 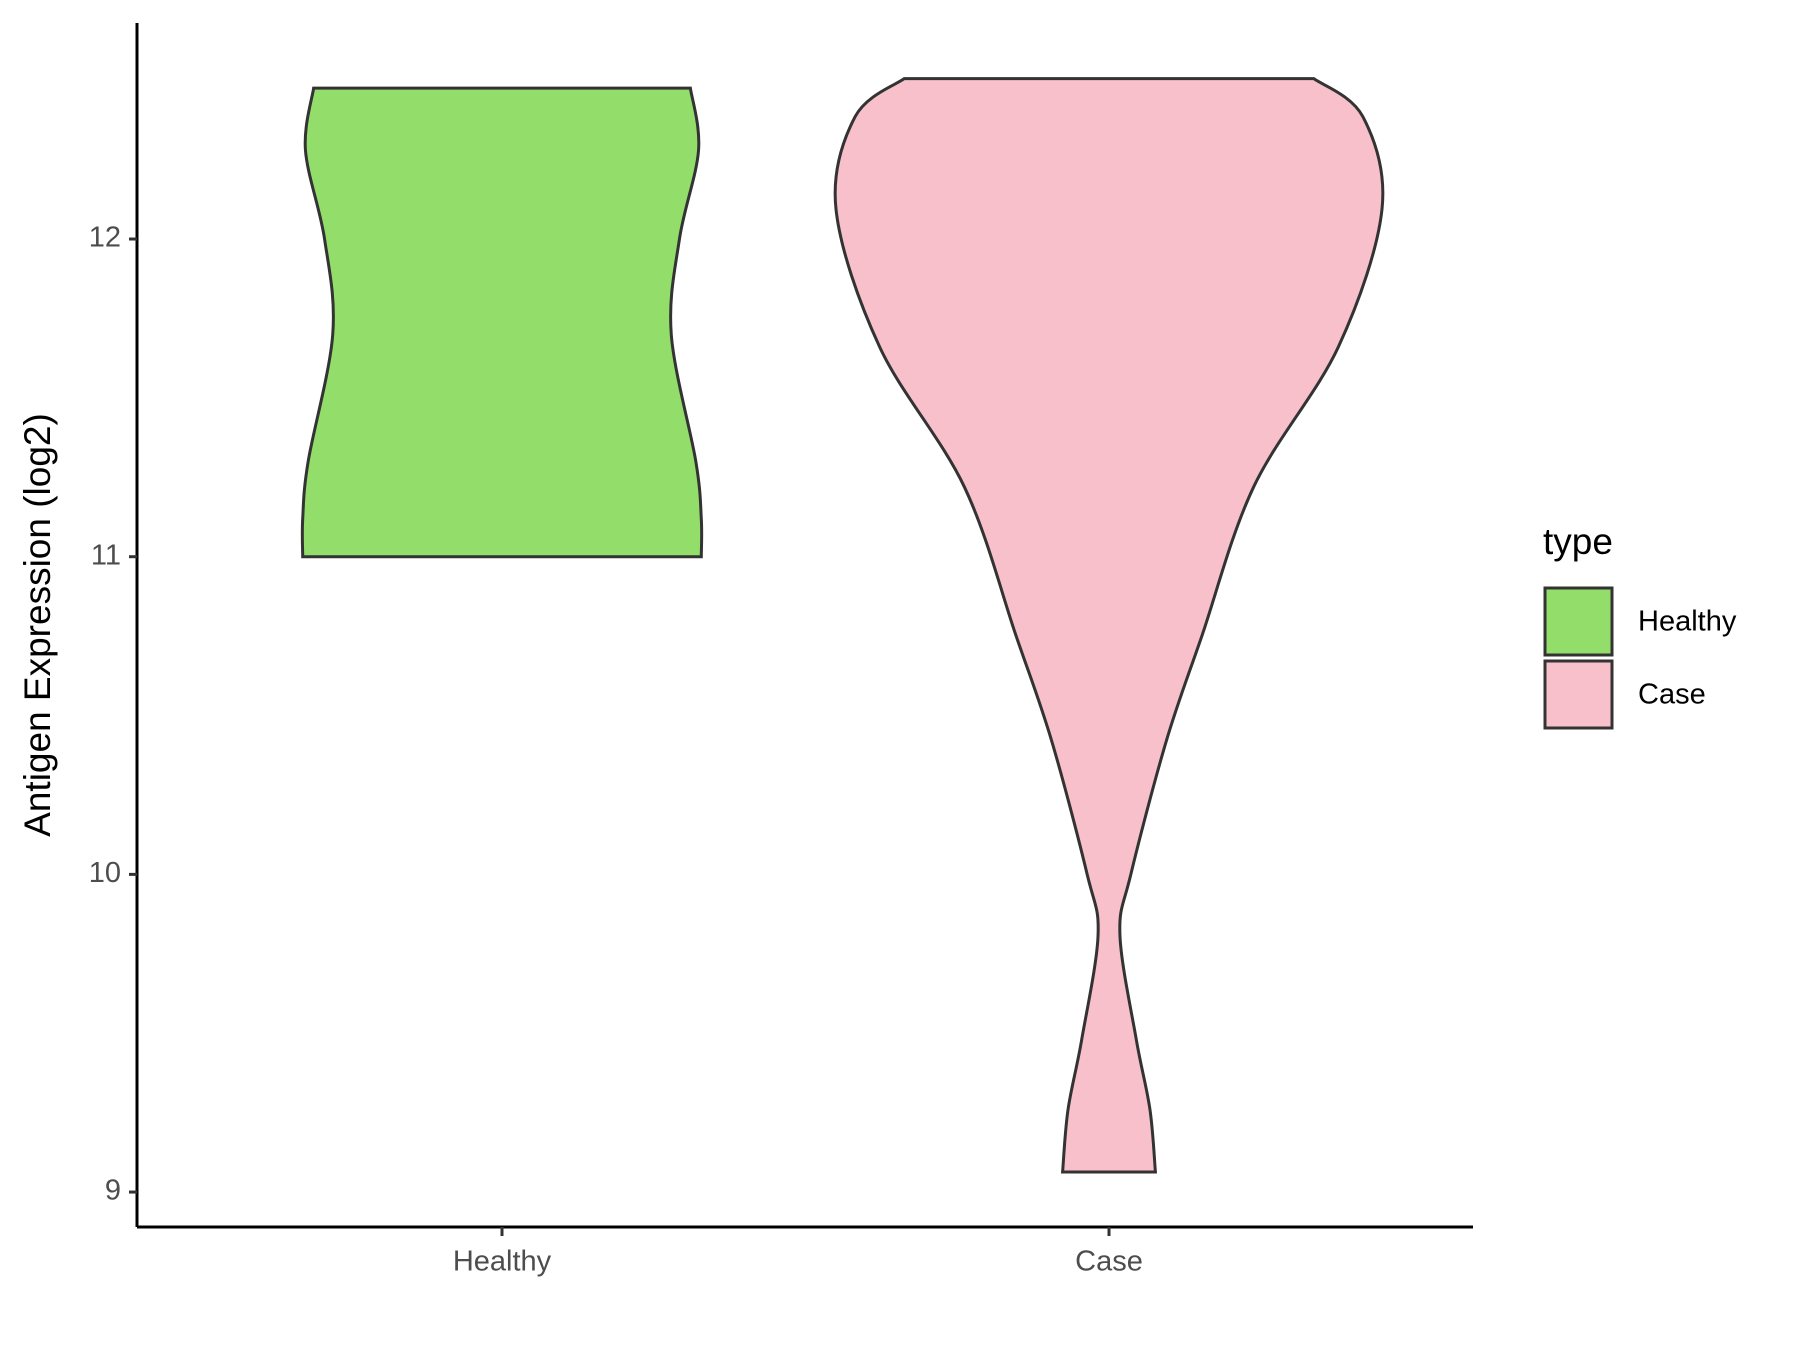 I want to click on y-tick-label: 11, so click(x=106, y=555).